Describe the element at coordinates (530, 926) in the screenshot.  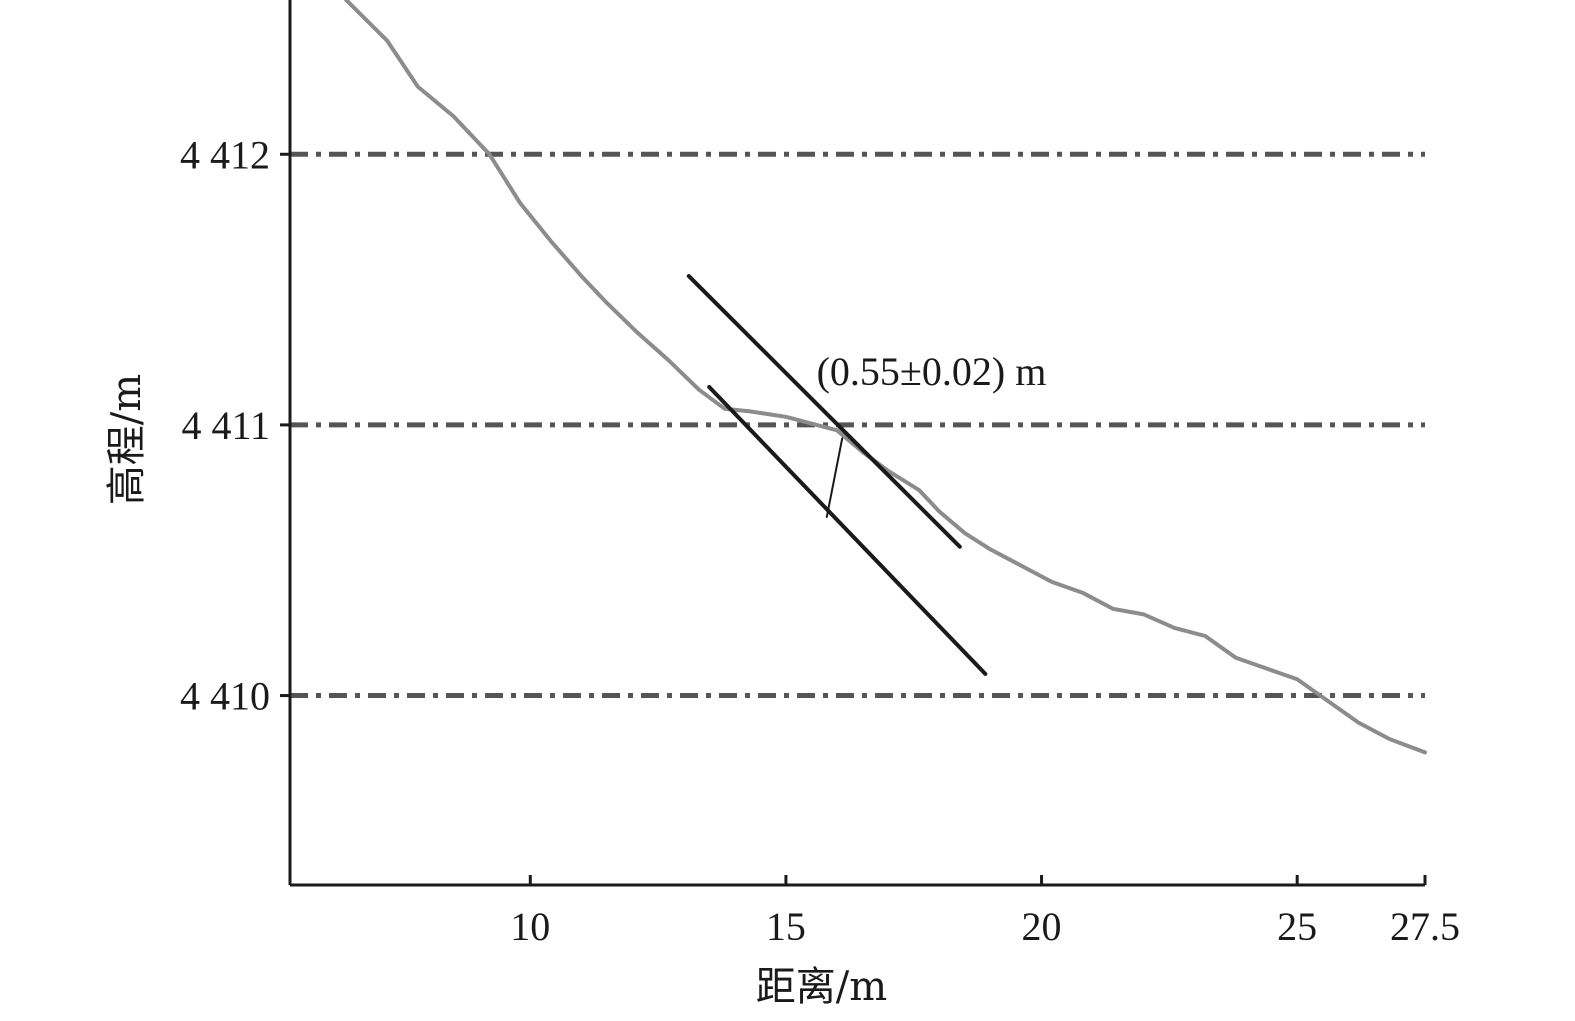
I see `x-tick-label-0: 10` at that location.